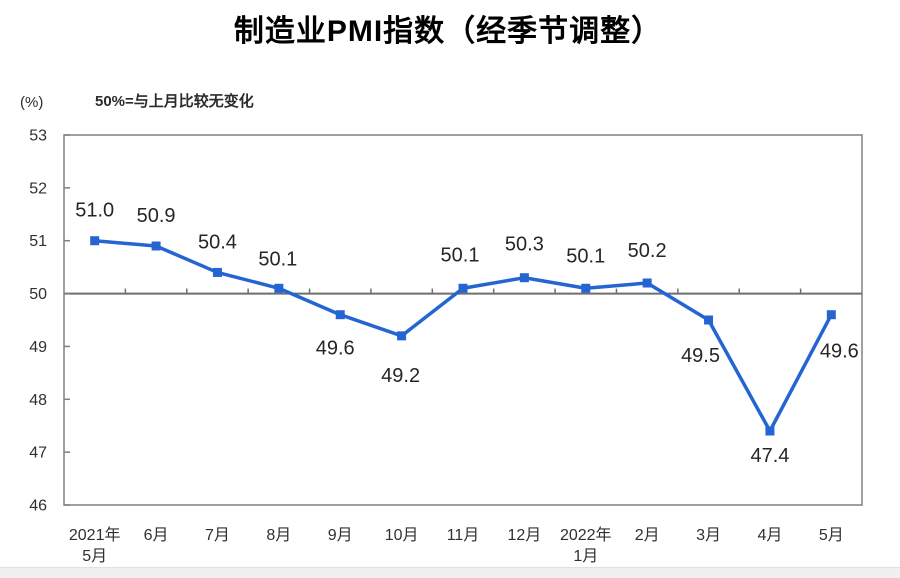 This screenshot has width=900, height=578. What do you see at coordinates (38, 241) in the screenshot?
I see `y-axis-label: 51` at bounding box center [38, 241].